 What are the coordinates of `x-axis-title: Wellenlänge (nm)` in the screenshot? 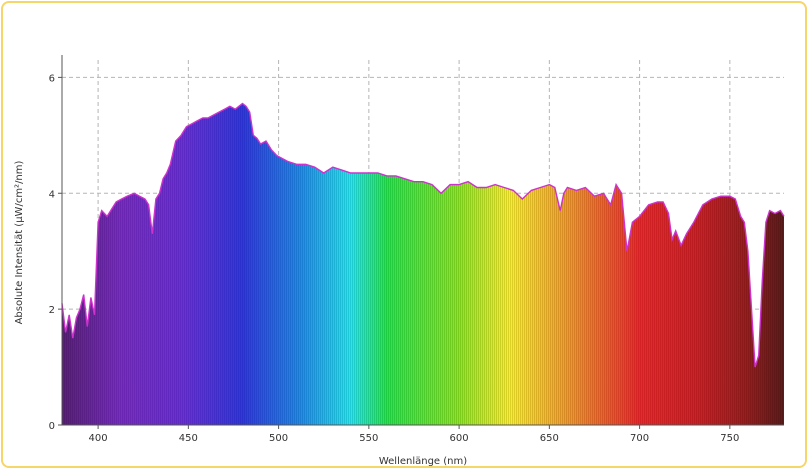 It's located at (423, 461).